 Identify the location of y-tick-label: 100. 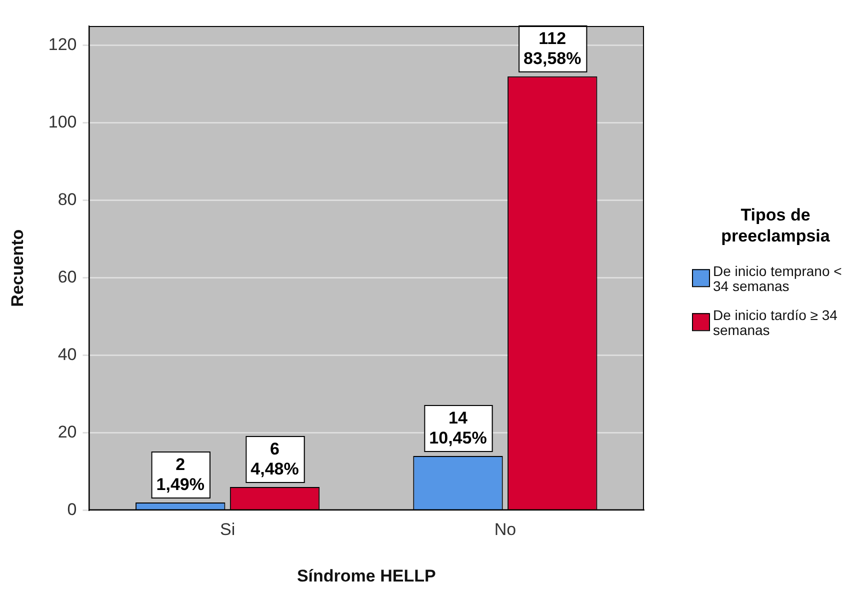
(62, 122).